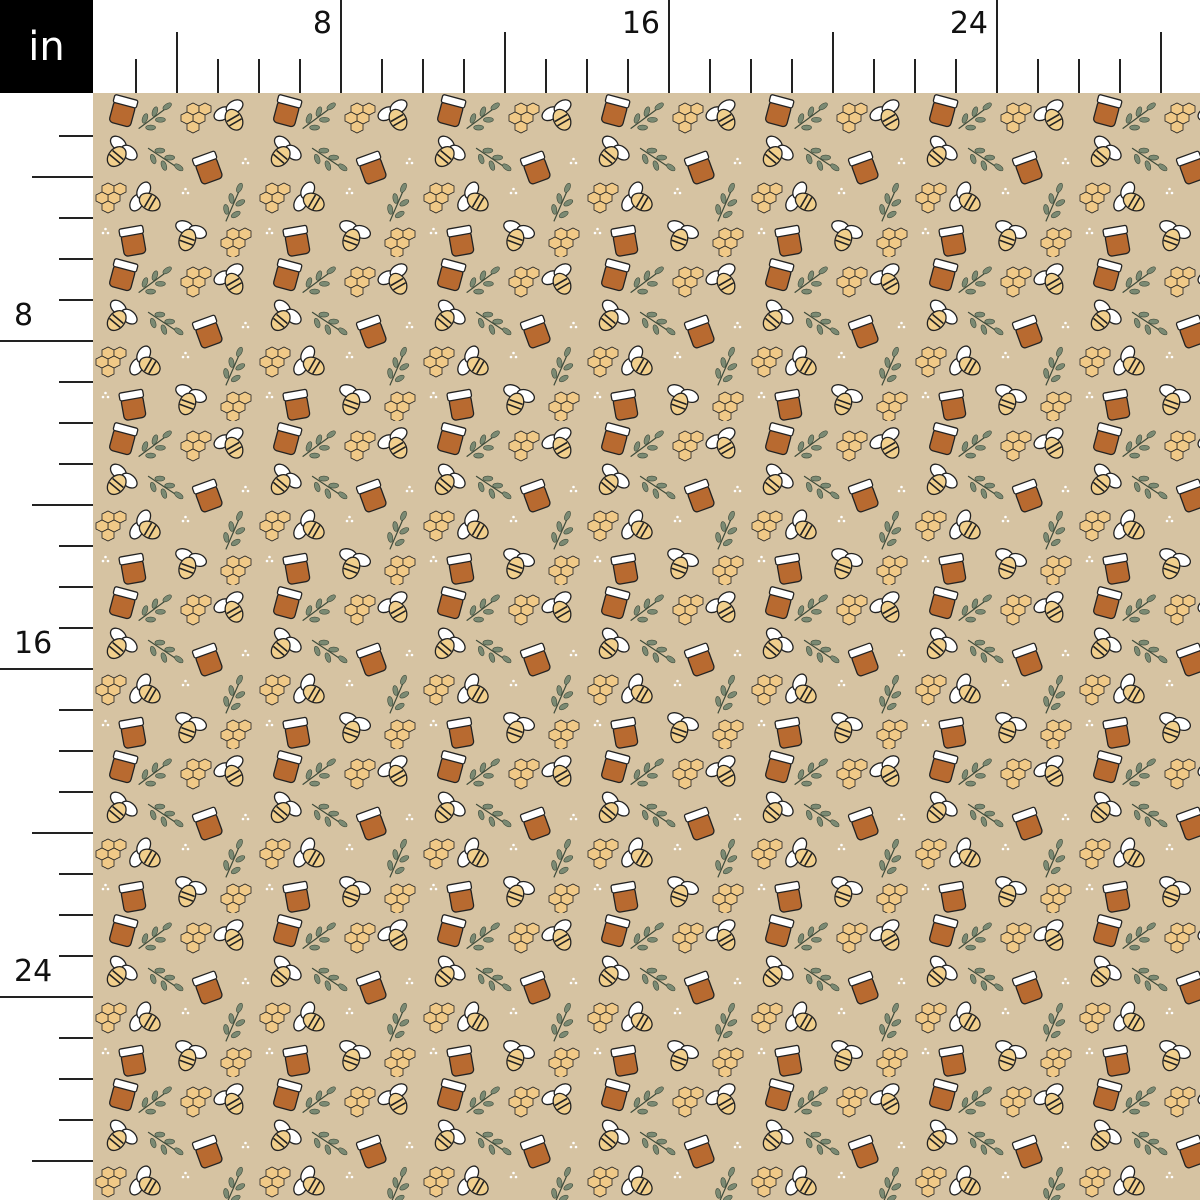  Describe the element at coordinates (33, 643) in the screenshot. I see `left-ruler-label: 16` at that location.